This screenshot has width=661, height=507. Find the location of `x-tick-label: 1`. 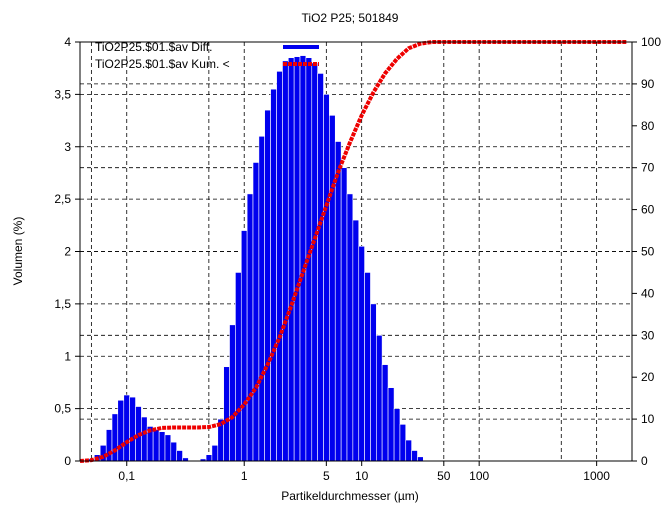

x-tick-label: 1 is located at coordinates (244, 476).